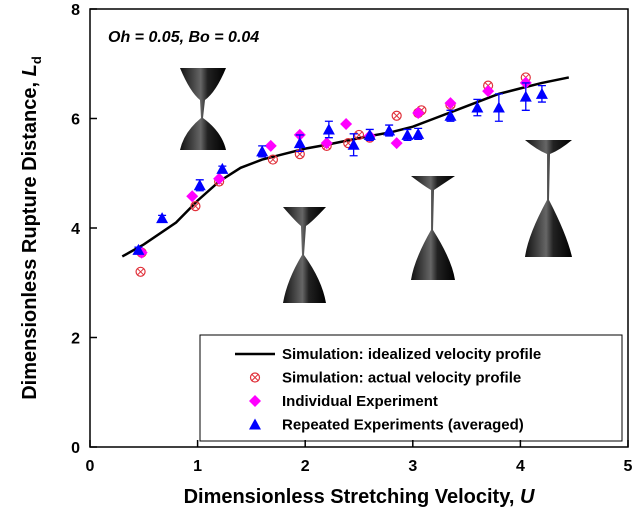 The height and width of the screenshot is (523, 642). What do you see at coordinates (360, 401) in the screenshot?
I see `legend-label: Individual Experiment` at bounding box center [360, 401].